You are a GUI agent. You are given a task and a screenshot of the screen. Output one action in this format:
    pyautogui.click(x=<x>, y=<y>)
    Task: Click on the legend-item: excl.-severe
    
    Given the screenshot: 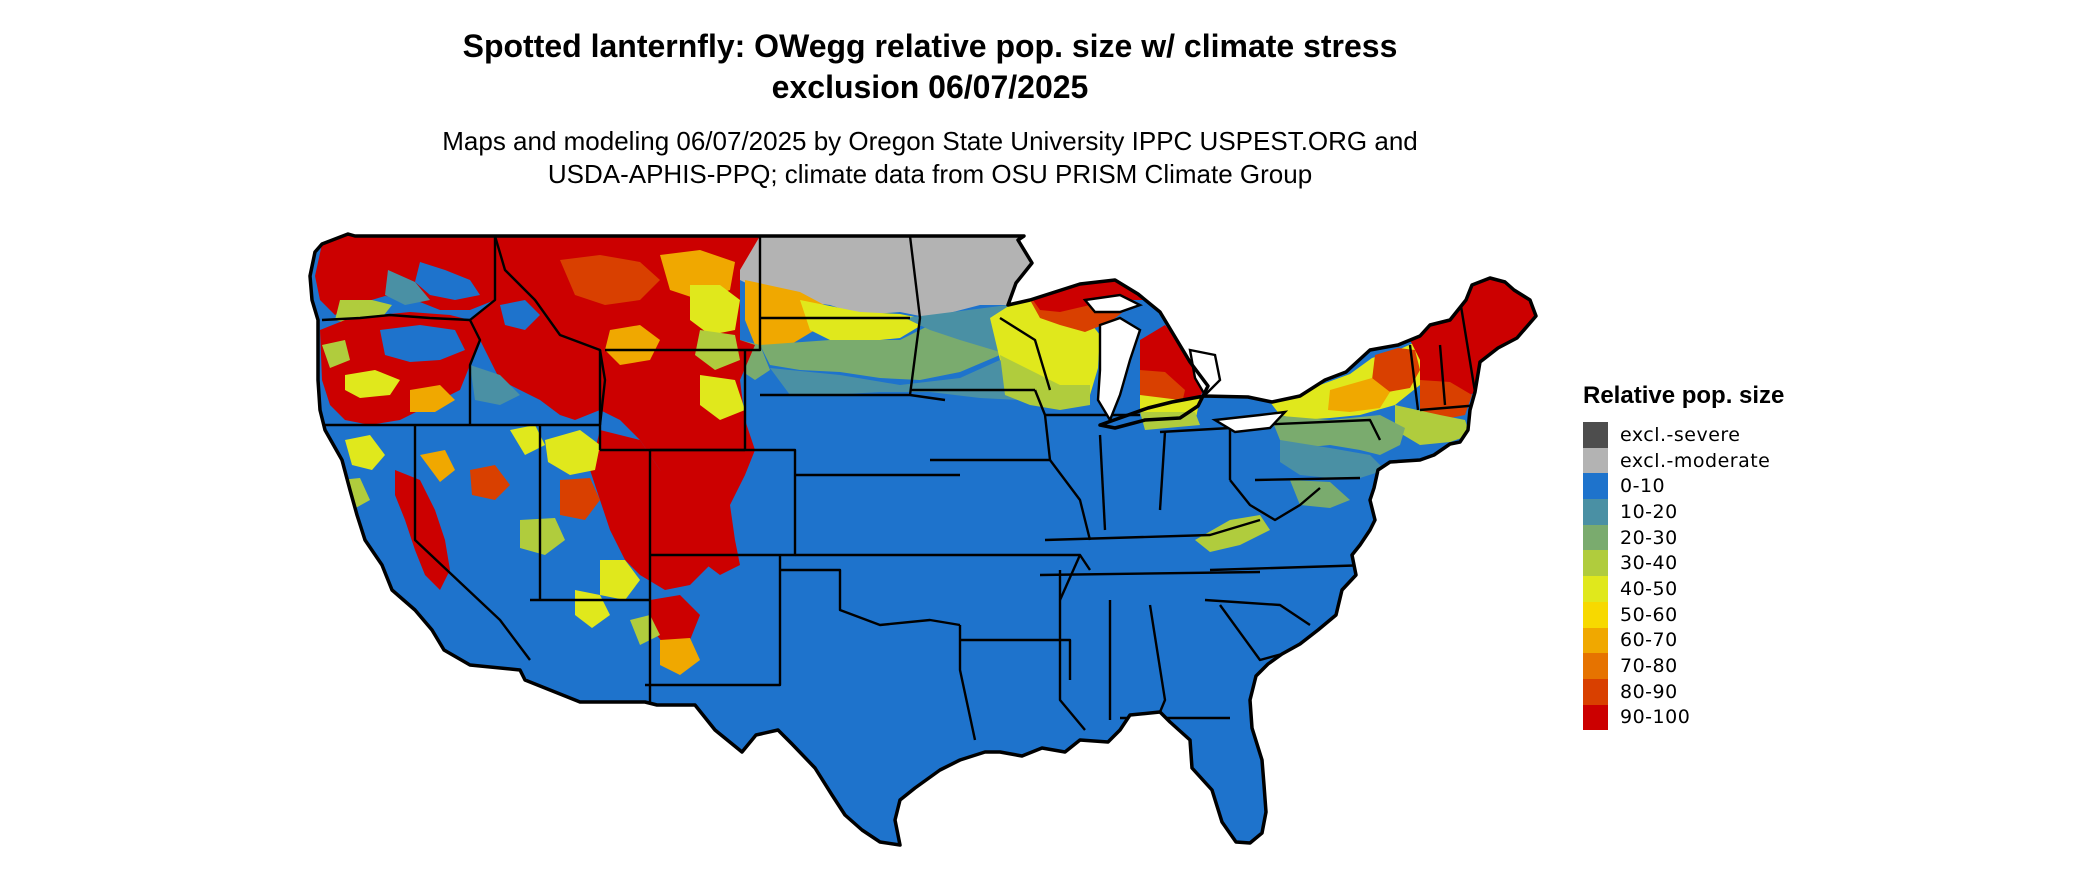 What is the action you would take?
    pyautogui.click(x=1683, y=435)
    